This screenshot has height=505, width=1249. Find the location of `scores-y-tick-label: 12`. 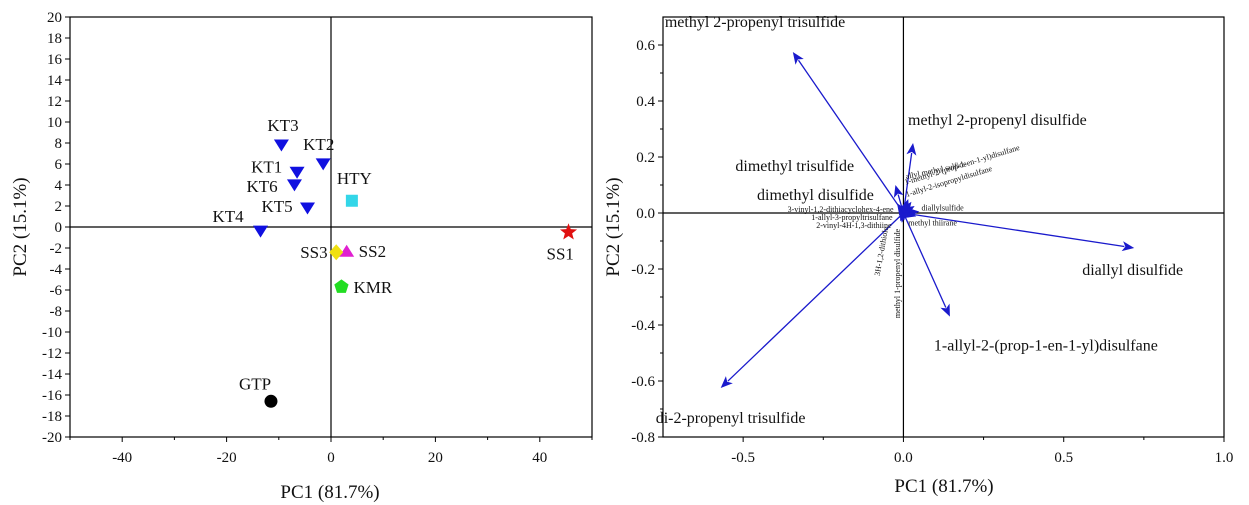

scores-y-tick-label: 12 is located at coordinates (54, 102).